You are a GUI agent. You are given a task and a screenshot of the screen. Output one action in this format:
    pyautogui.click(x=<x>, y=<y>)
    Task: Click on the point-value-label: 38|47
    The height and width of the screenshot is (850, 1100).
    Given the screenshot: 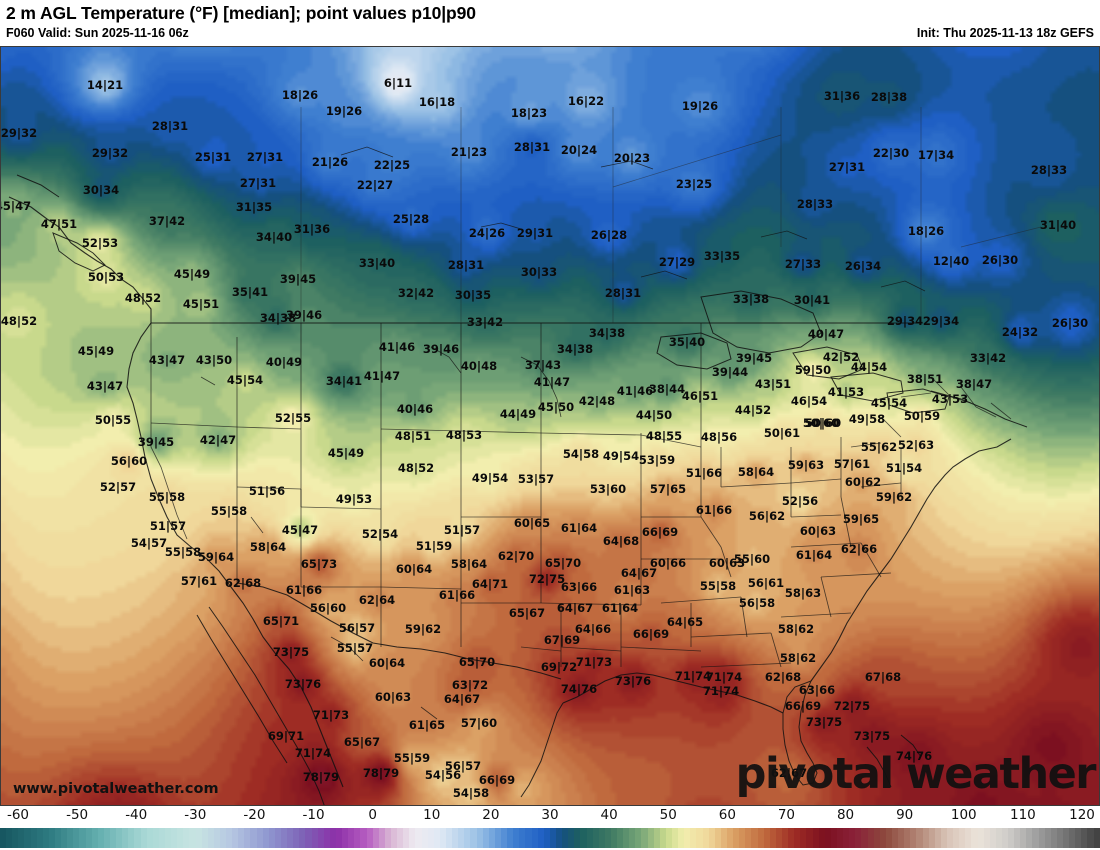 What is the action you would take?
    pyautogui.click(x=974, y=384)
    